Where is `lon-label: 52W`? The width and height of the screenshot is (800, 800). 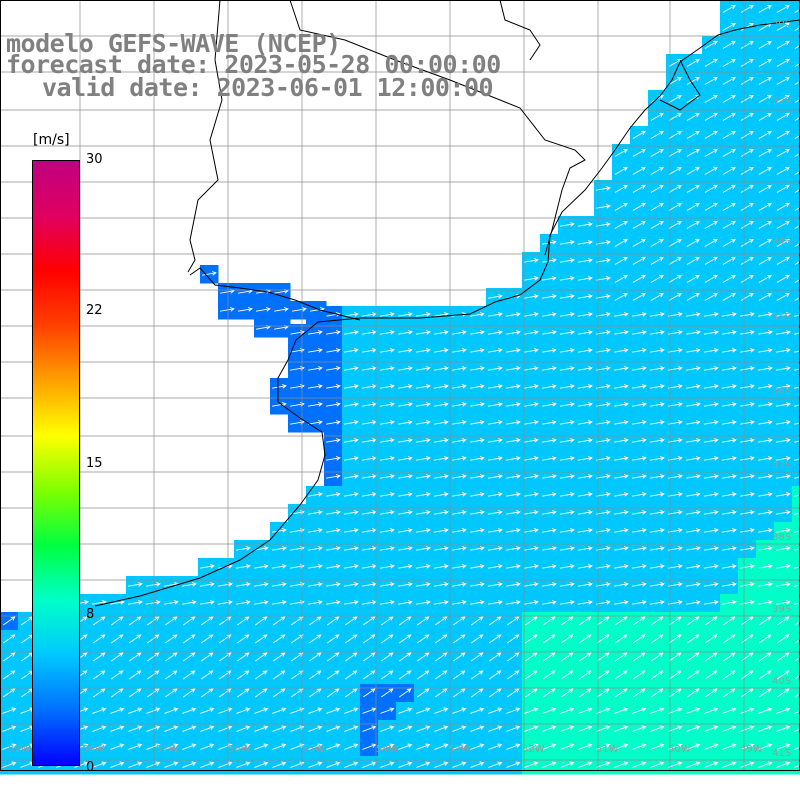 lon-label: 52W is located at coordinates (533, 749).